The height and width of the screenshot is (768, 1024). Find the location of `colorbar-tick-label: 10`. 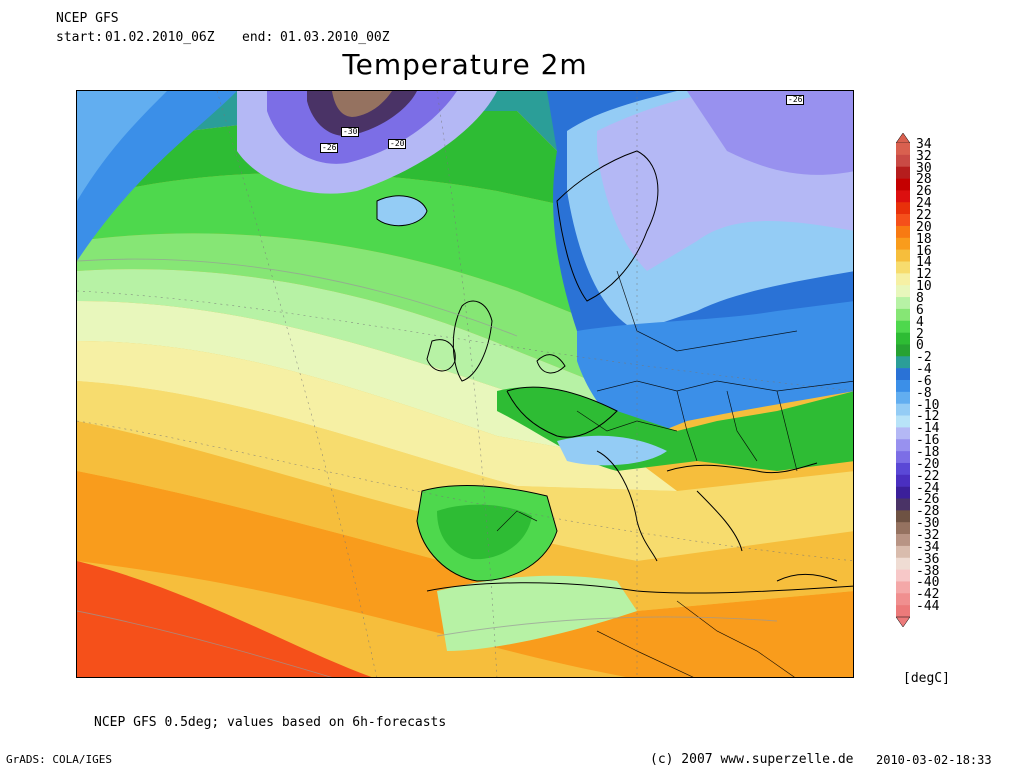

colorbar-tick-label: 10 is located at coordinates (924, 287).